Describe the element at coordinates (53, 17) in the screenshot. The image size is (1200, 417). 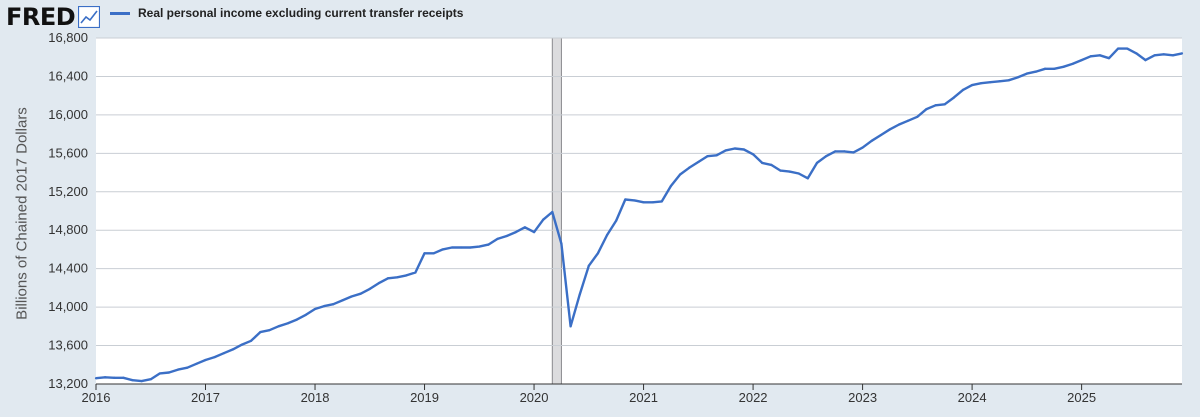
I see `fred-logo: FRED` at that location.